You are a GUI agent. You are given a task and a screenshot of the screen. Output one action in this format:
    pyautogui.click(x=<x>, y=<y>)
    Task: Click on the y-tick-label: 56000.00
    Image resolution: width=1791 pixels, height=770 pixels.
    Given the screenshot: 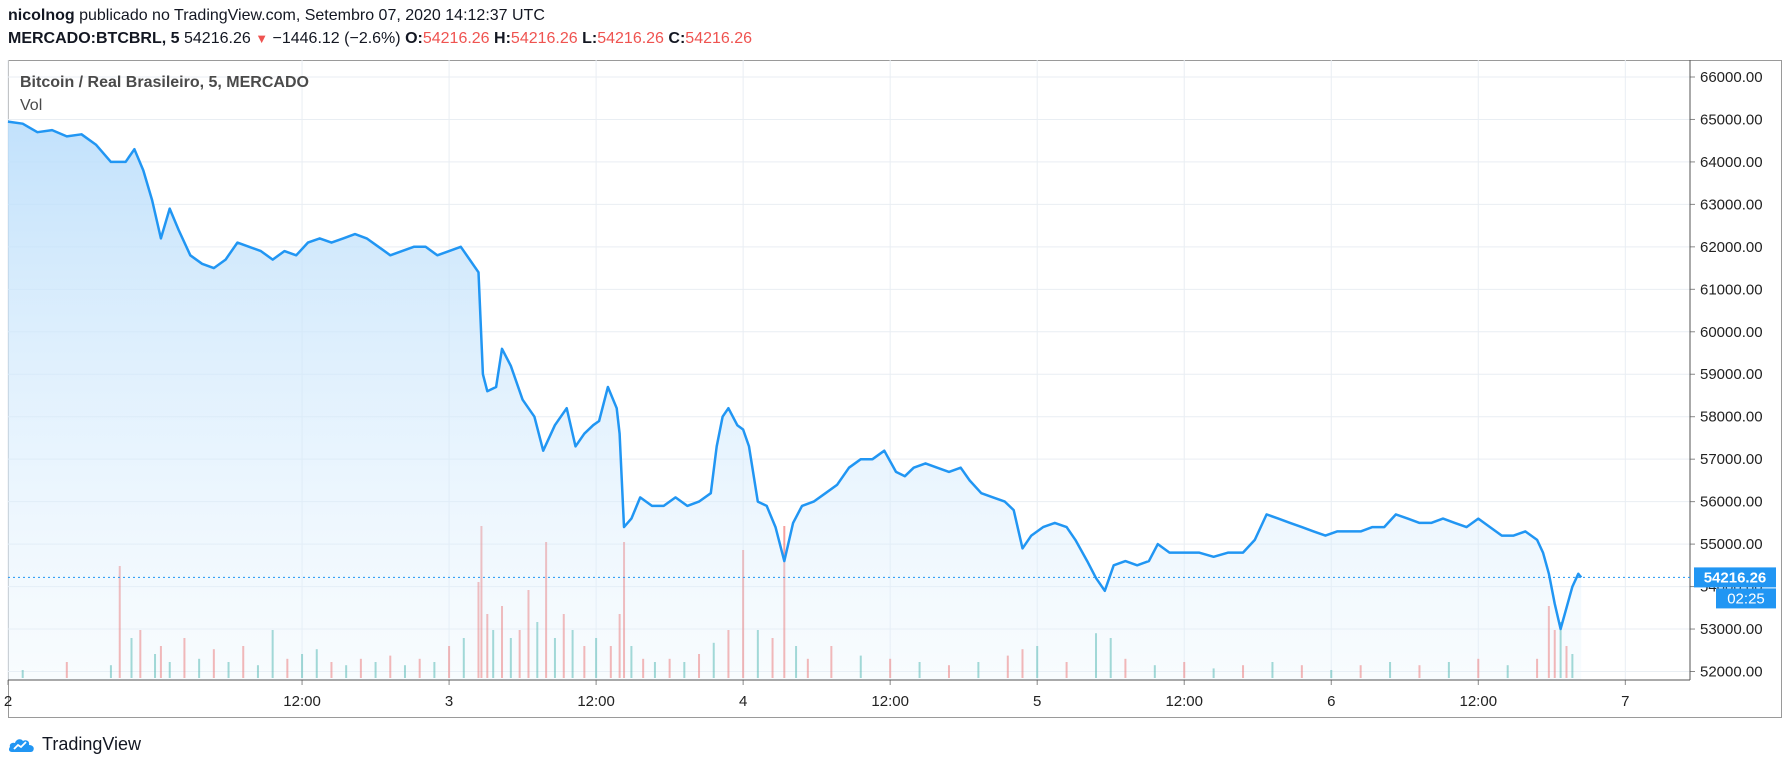 What is the action you would take?
    pyautogui.click(x=1731, y=502)
    